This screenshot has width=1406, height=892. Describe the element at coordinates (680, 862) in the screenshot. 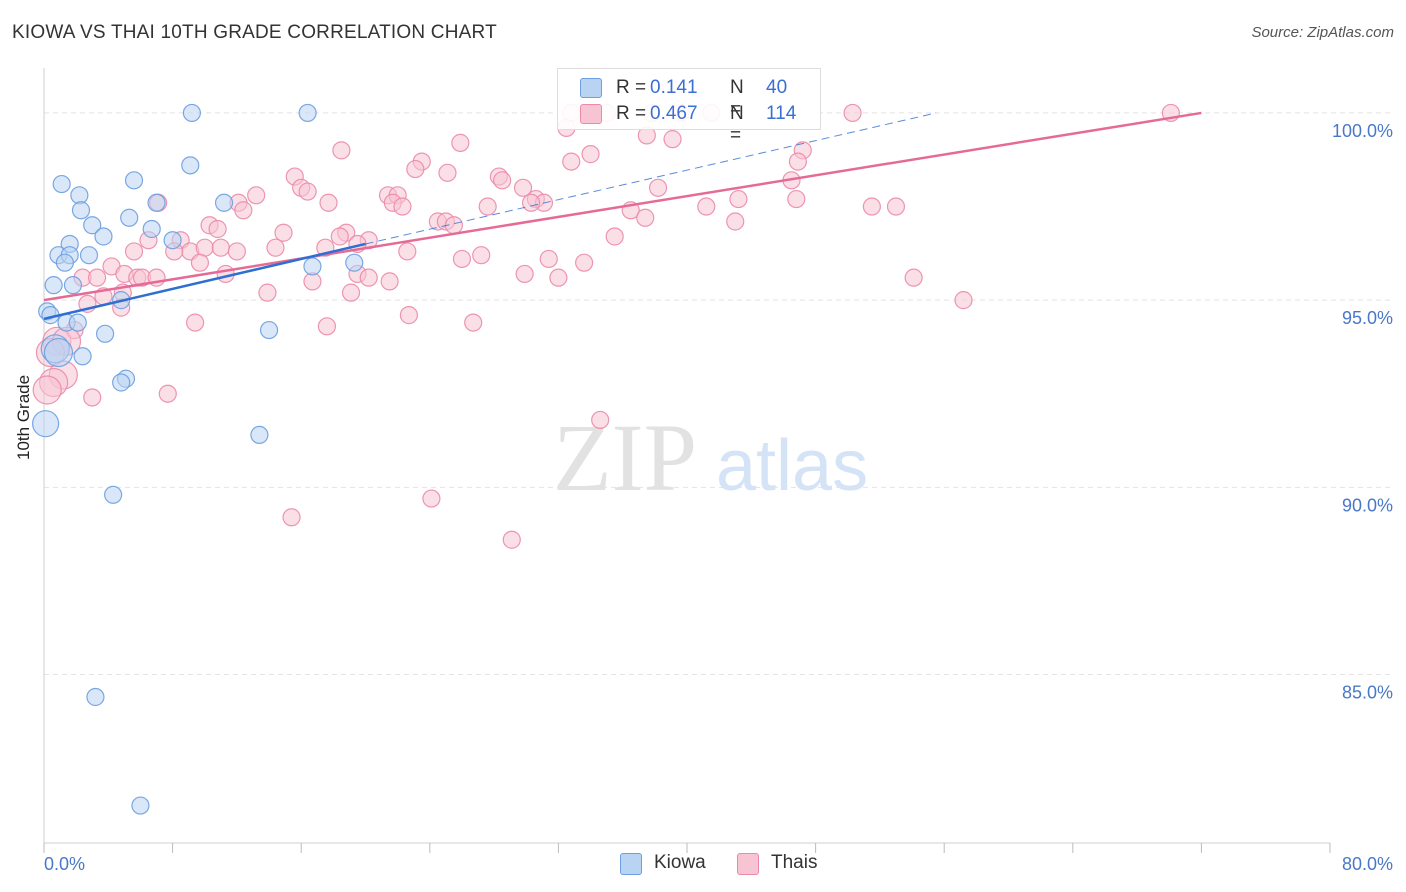

I see `kiowa-legend-label: Kiowa` at that location.